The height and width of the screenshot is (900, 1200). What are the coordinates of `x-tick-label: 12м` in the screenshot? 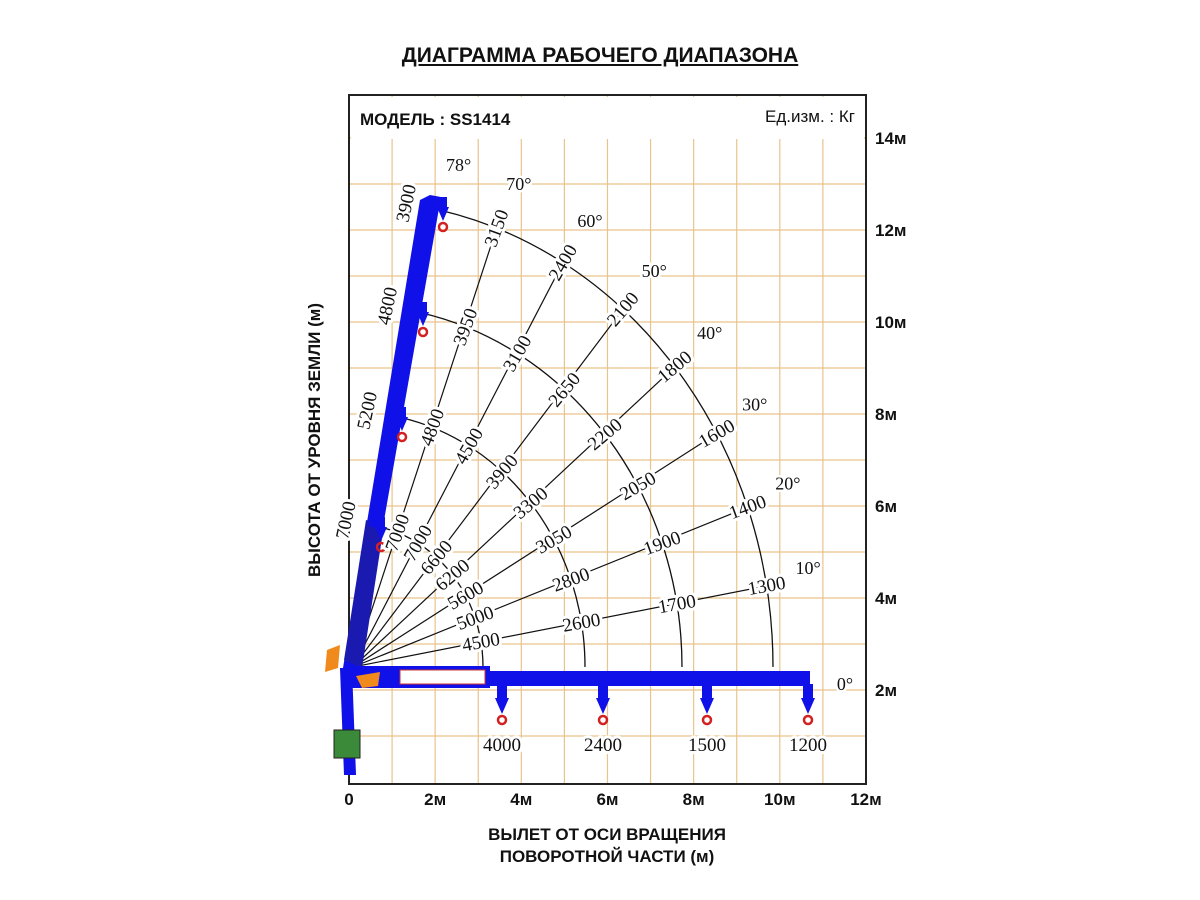 It's located at (866, 799).